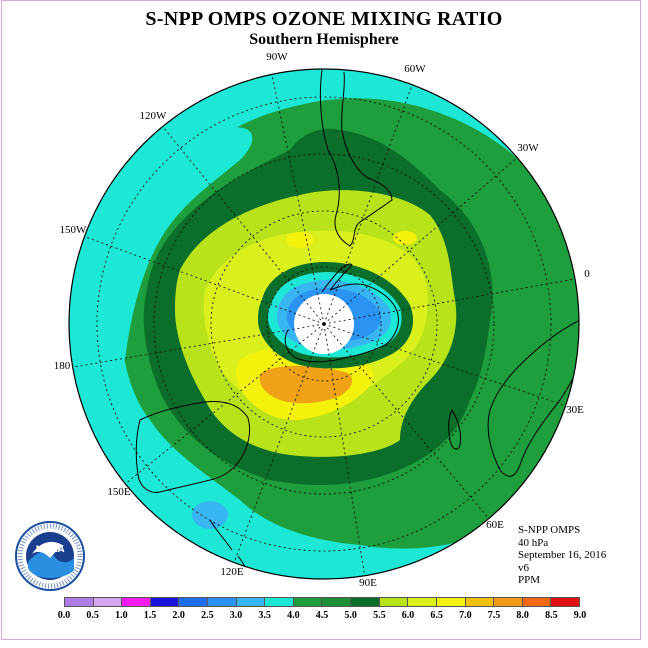 The height and width of the screenshot is (648, 648). What do you see at coordinates (549, 530) in the screenshot?
I see `info-instrument: S-NPP OMPS` at bounding box center [549, 530].